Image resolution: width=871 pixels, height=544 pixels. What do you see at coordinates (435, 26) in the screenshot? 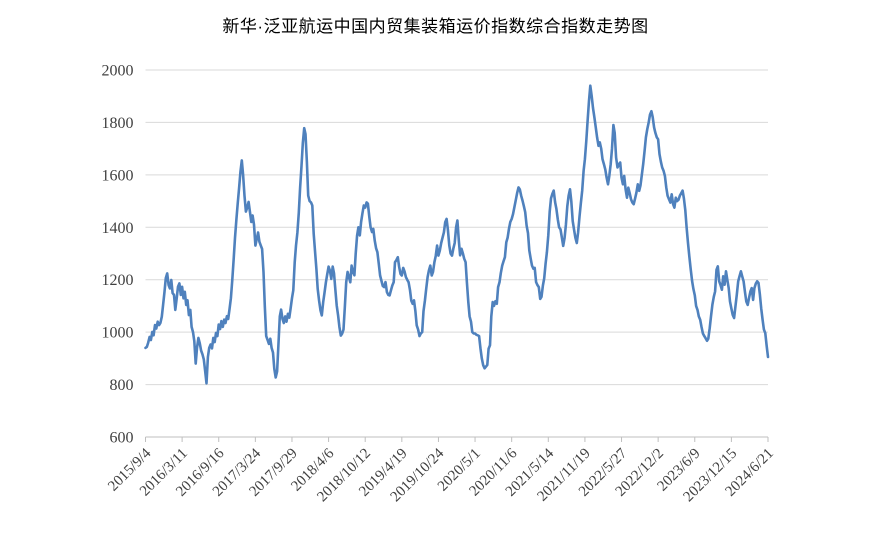
I see `chart-title: 新华·泛亚航运中国内贸集装箱运价指数综合指数走势图` at bounding box center [435, 26].